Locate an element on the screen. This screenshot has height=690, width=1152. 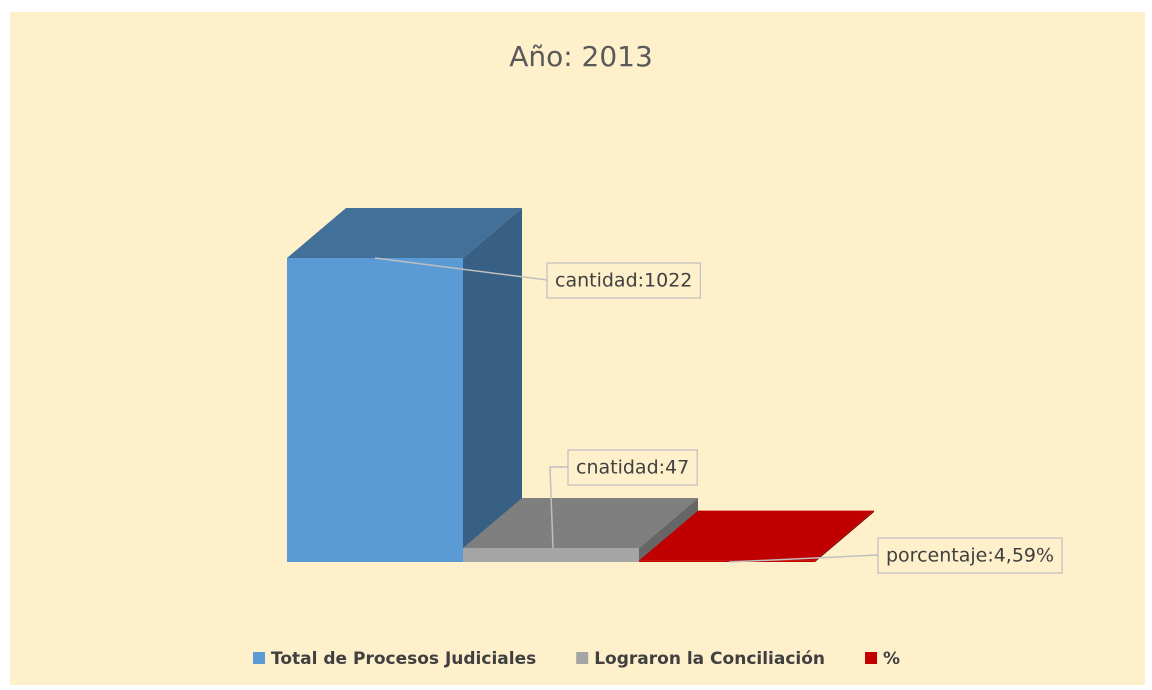
legend-label: % is located at coordinates (891, 659).